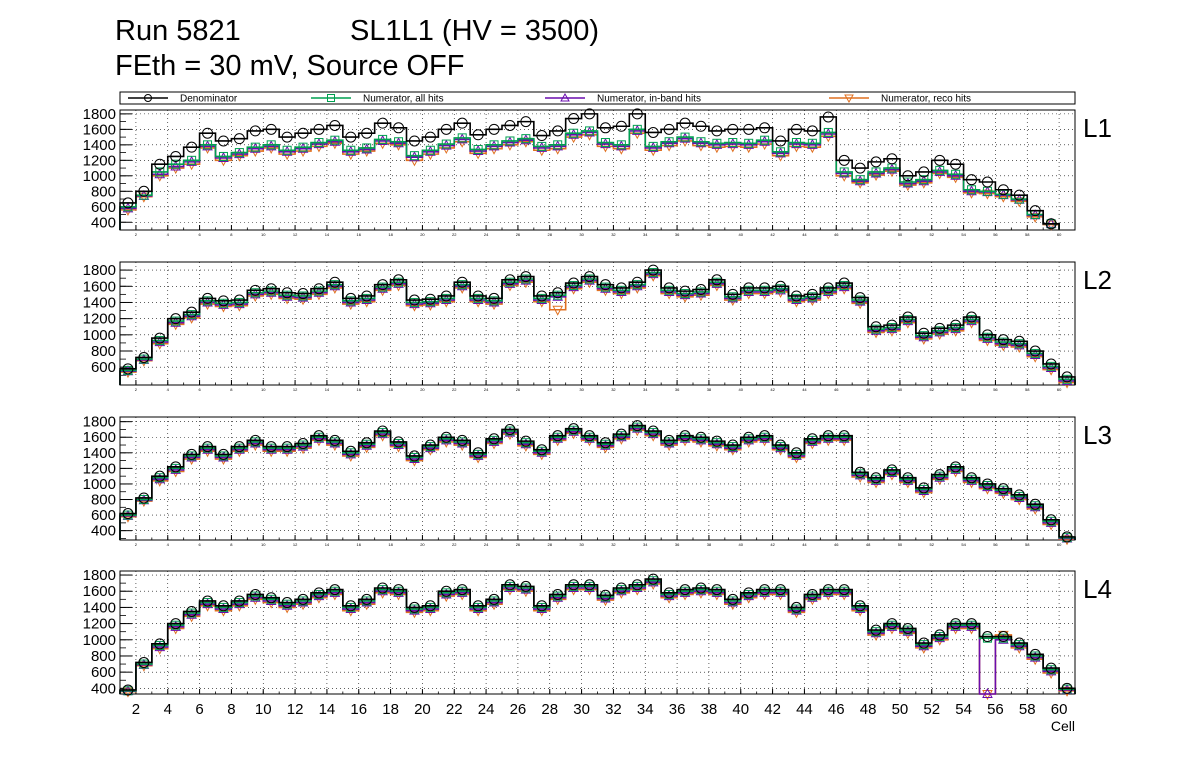 This screenshot has height=772, width=1196. Describe the element at coordinates (1097, 128) in the screenshot. I see `layer-label: L1` at that location.